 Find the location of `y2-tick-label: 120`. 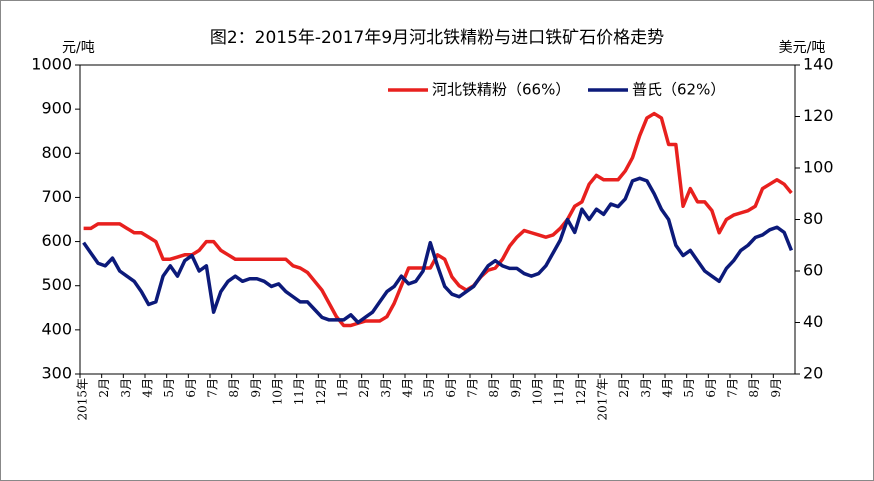

y2-tick-label: 120 is located at coordinates (818, 115).